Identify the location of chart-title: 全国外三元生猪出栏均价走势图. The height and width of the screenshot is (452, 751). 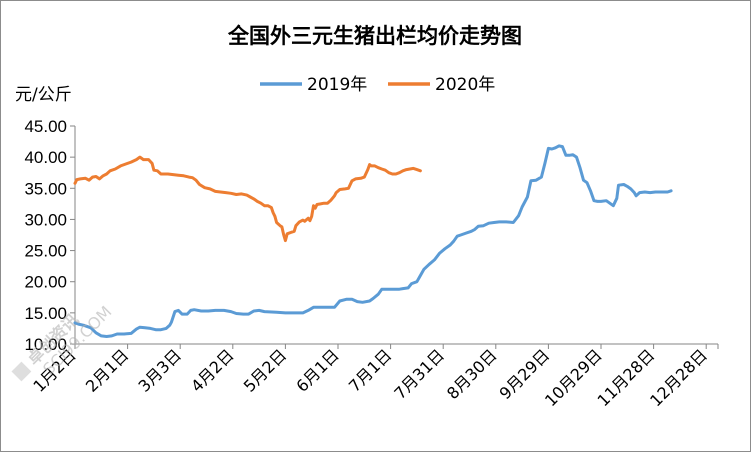
(374, 36).